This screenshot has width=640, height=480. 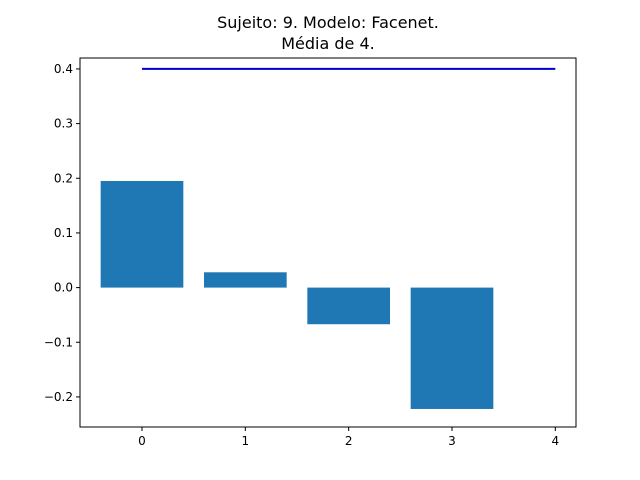 What do you see at coordinates (142, 441) in the screenshot?
I see `x-tick-label: 0` at bounding box center [142, 441].